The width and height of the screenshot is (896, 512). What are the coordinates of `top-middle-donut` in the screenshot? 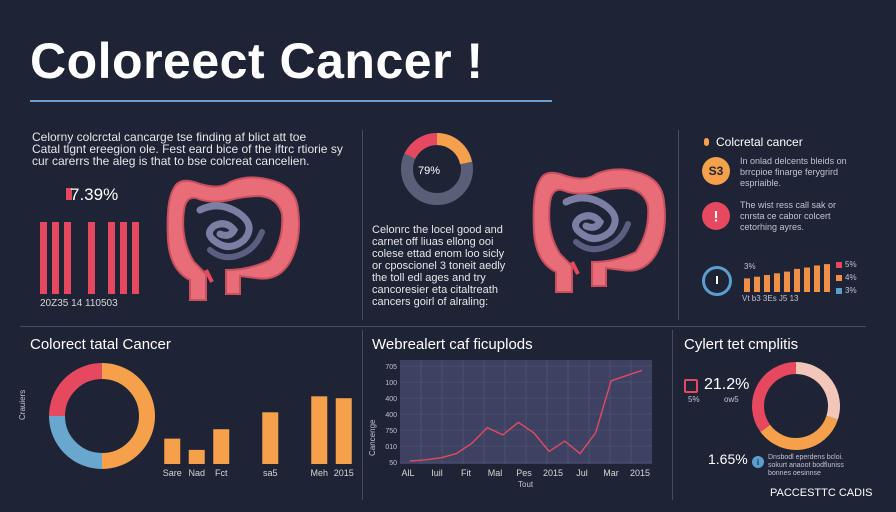 It's located at (437, 169).